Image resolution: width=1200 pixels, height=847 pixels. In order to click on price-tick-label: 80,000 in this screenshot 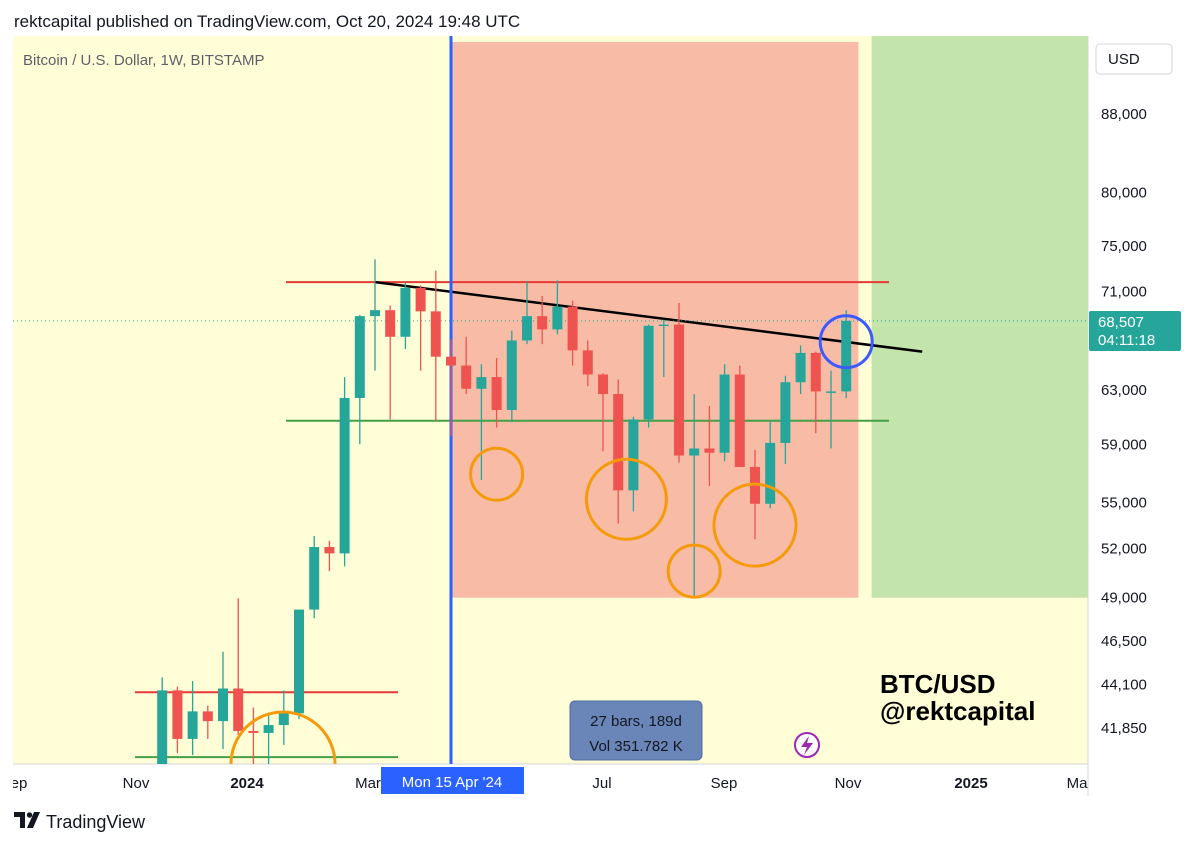, I will do `click(1124, 193)`.